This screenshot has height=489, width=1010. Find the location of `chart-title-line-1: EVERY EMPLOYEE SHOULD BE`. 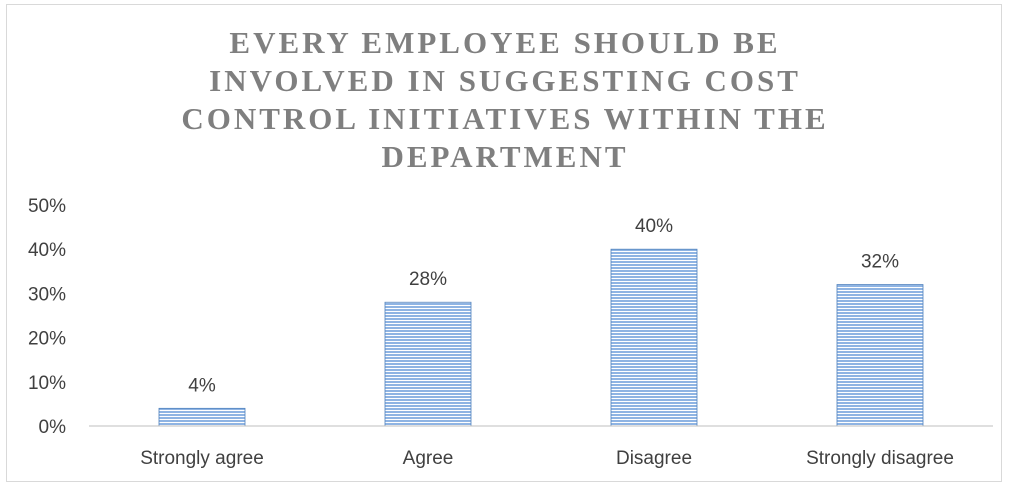

chart-title-line-1: EVERY EMPLOYEE SHOULD BE is located at coordinates (505, 42).